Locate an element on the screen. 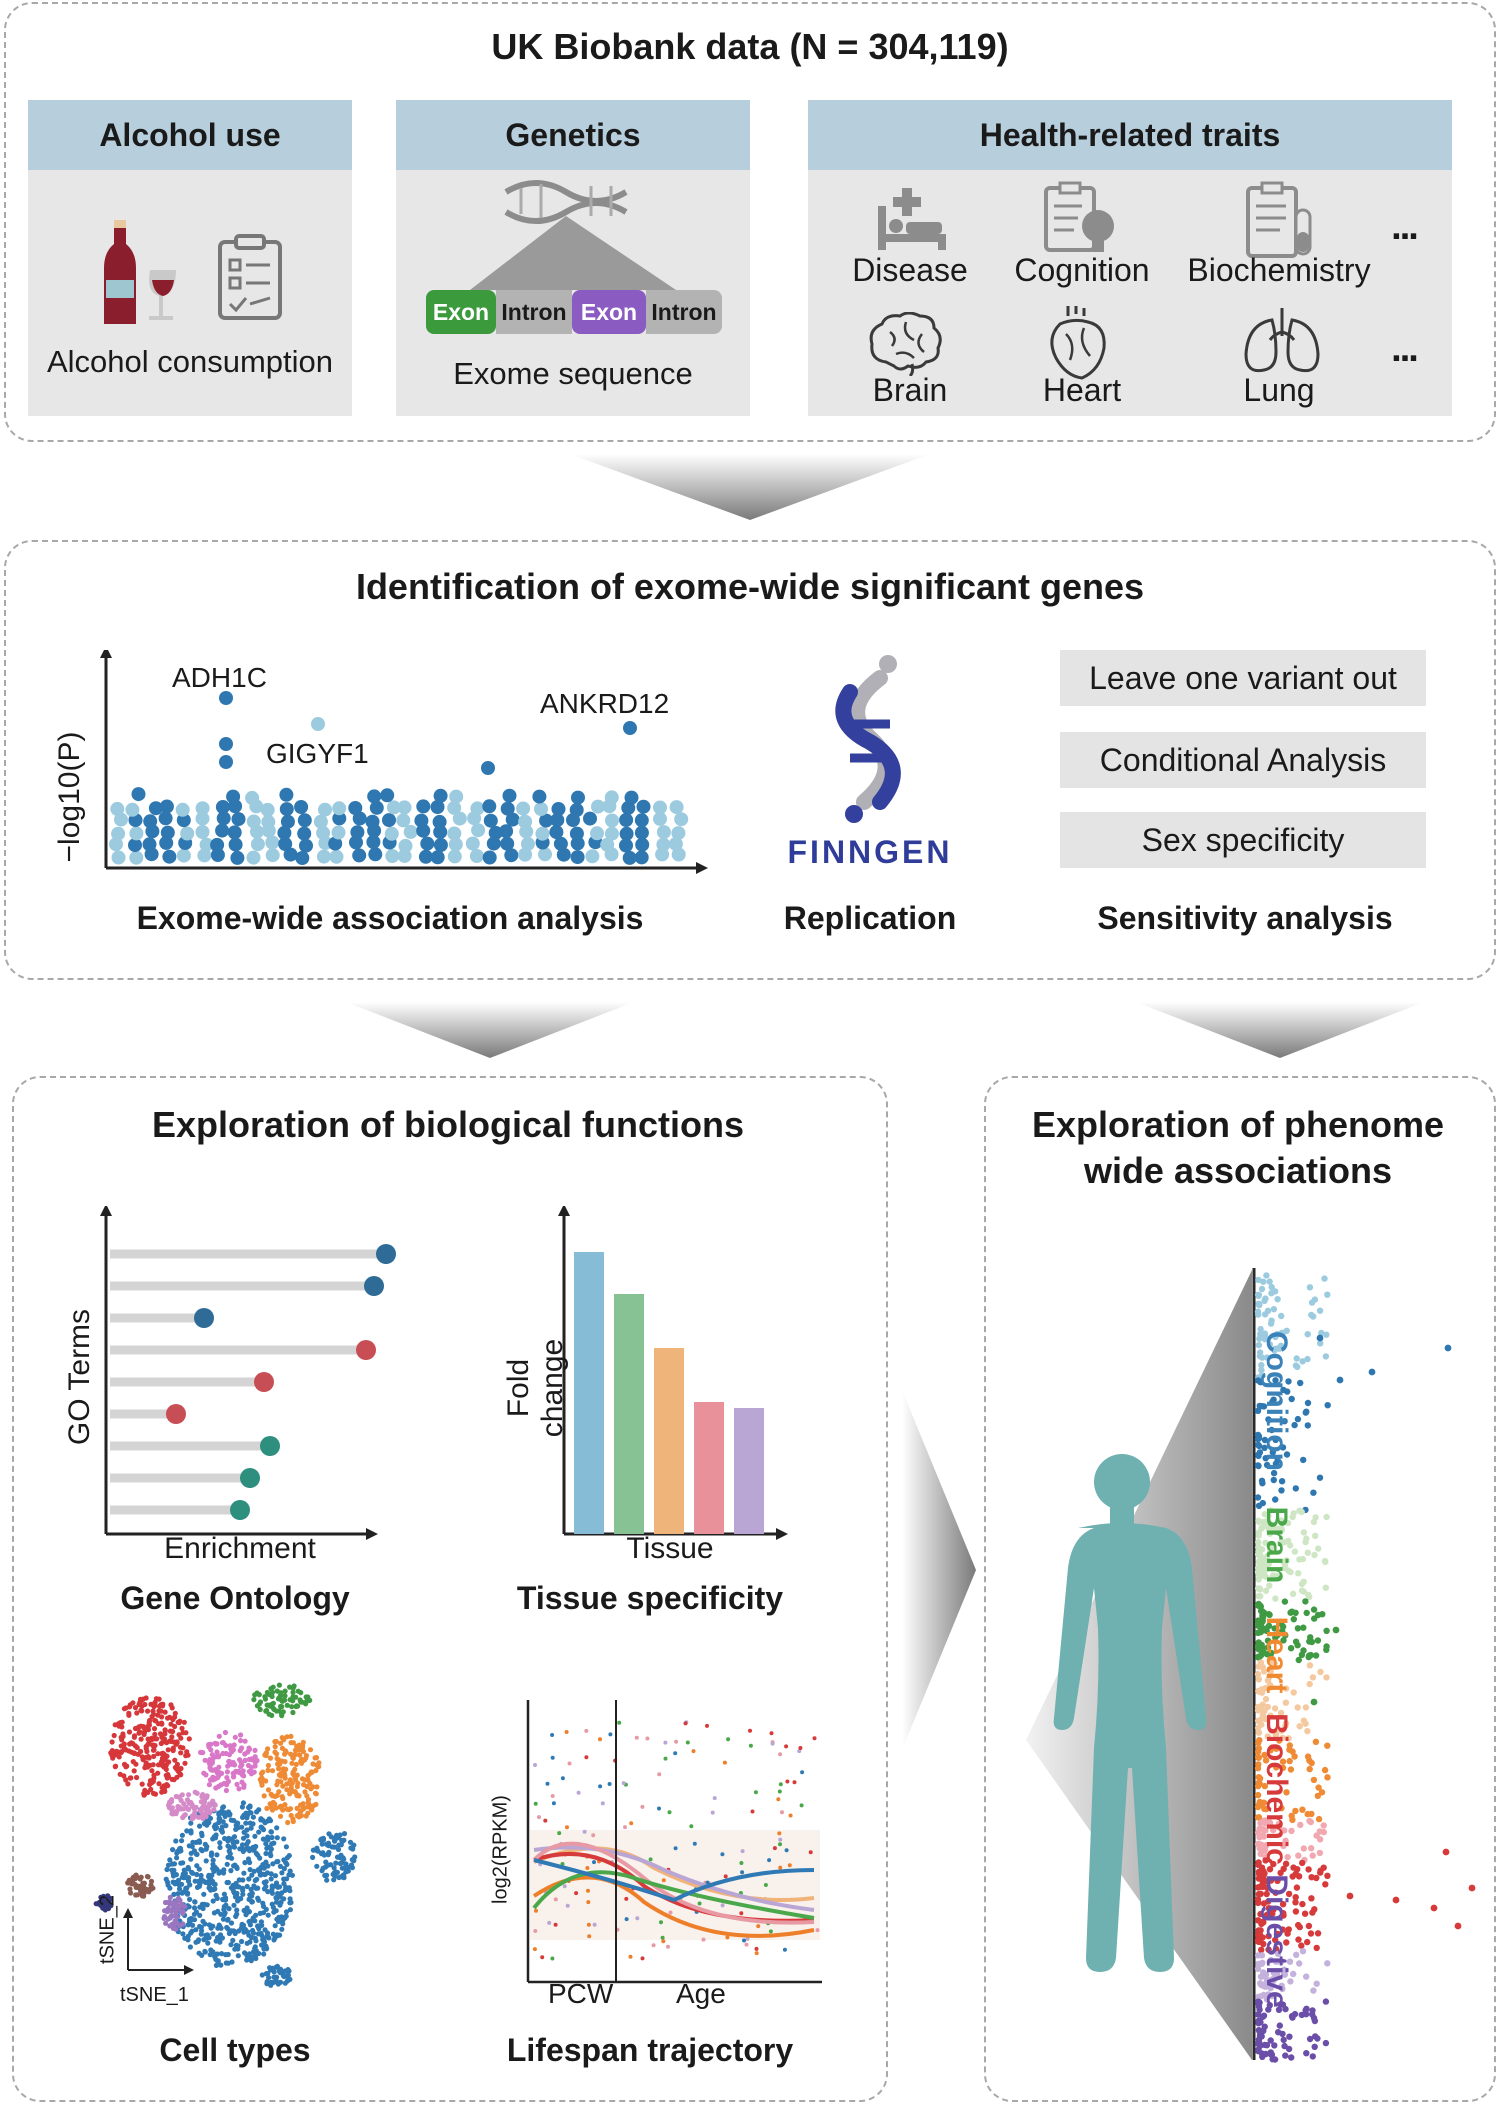 The height and width of the screenshot is (2107, 1500). intron-block-2: Intron is located at coordinates (684, 312).